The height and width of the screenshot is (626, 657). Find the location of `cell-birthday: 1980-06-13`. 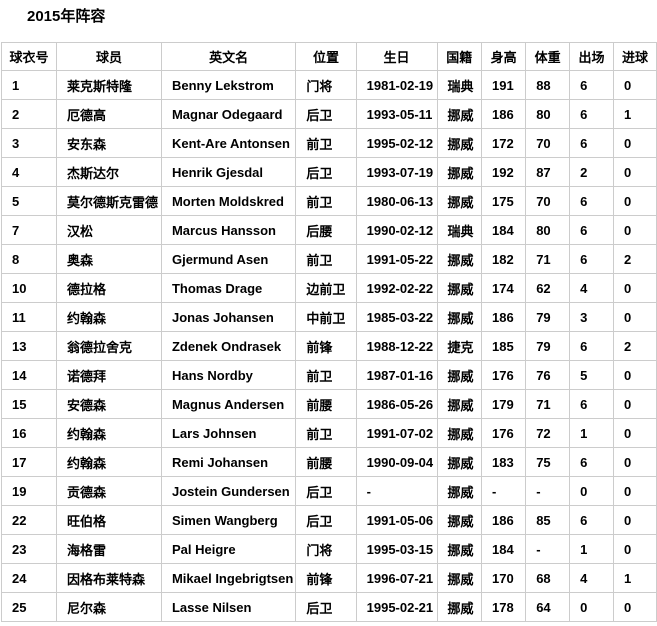

cell-birthday: 1980-06-13 is located at coordinates (396, 201).